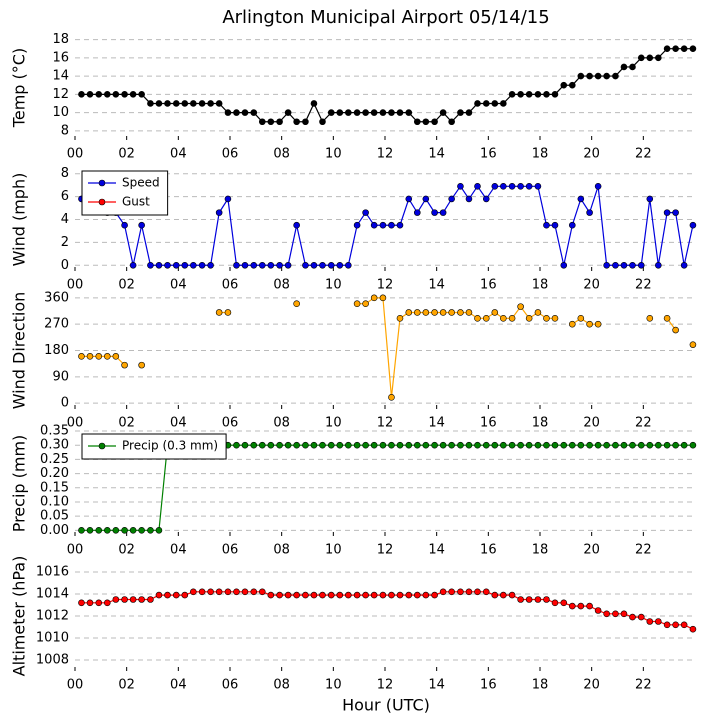  Describe the element at coordinates (591, 685) in the screenshot. I see `x-tick-label: 20` at that location.